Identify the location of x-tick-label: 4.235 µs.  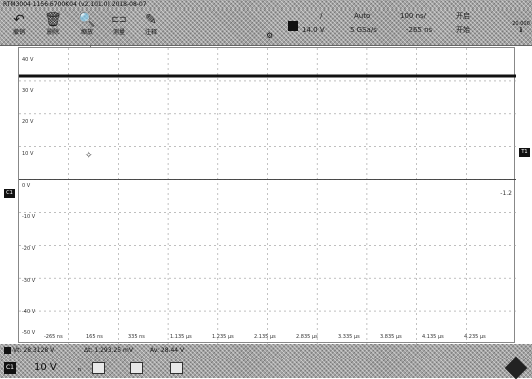
(475, 337).